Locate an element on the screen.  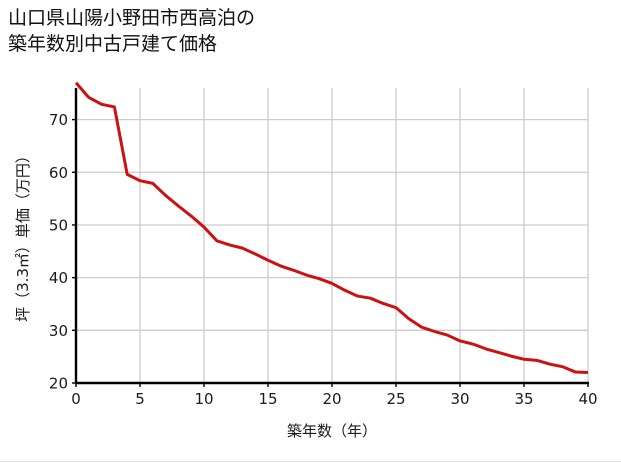
x-tick-label-5: 5 is located at coordinates (140, 399).